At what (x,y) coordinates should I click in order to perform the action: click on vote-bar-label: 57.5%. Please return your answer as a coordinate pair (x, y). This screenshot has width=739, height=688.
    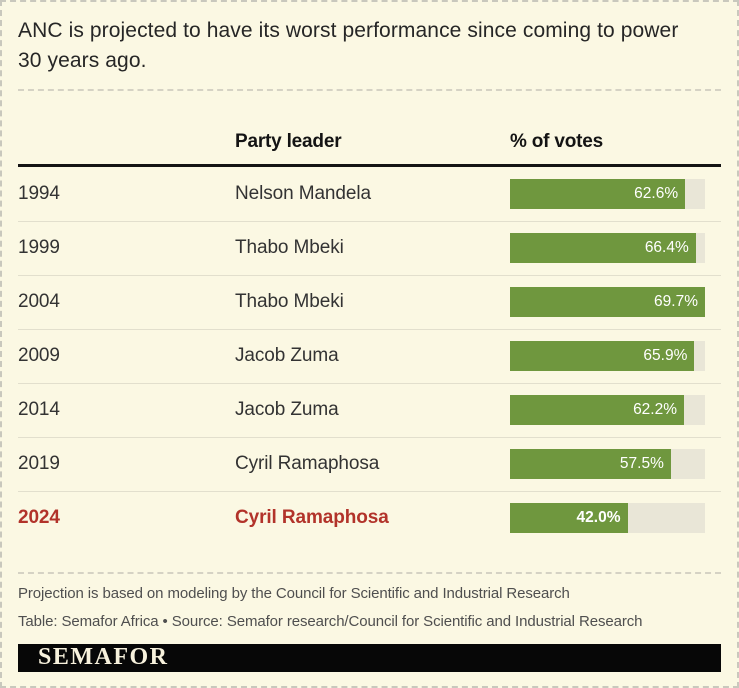
    Looking at the image, I should click on (641, 464).